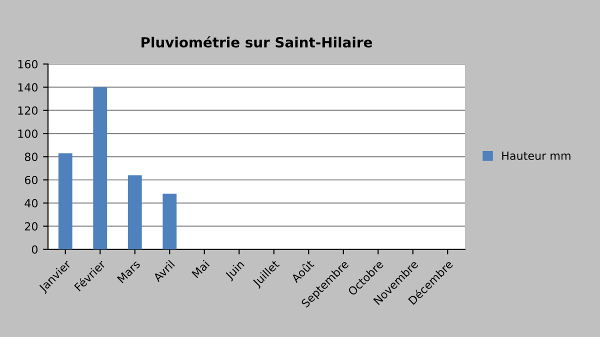 This screenshot has height=337, width=600. Describe the element at coordinates (257, 42) in the screenshot. I see `chart-title: Pluviométrie sur Saint-Hilaire` at that location.